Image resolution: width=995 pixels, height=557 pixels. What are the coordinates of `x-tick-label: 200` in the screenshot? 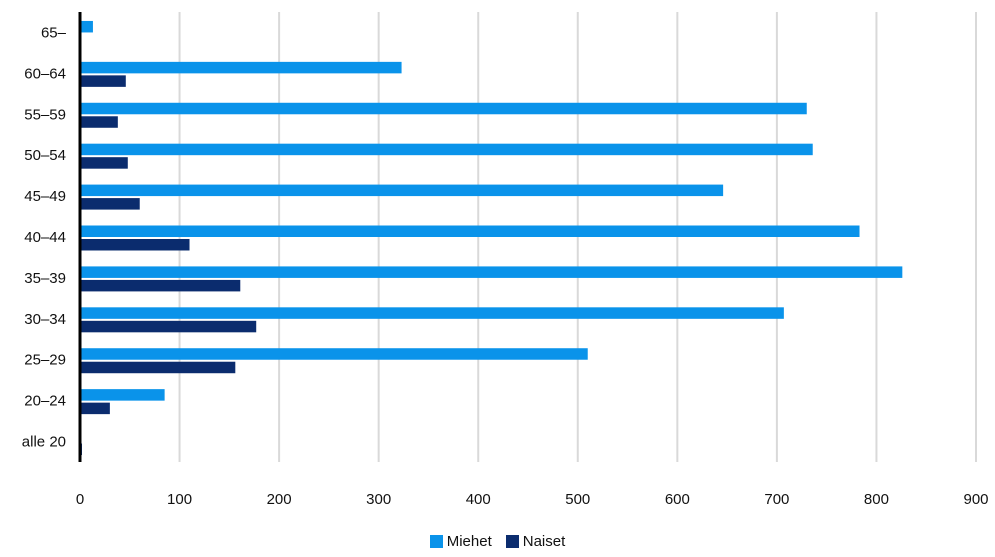 It's located at (279, 499).